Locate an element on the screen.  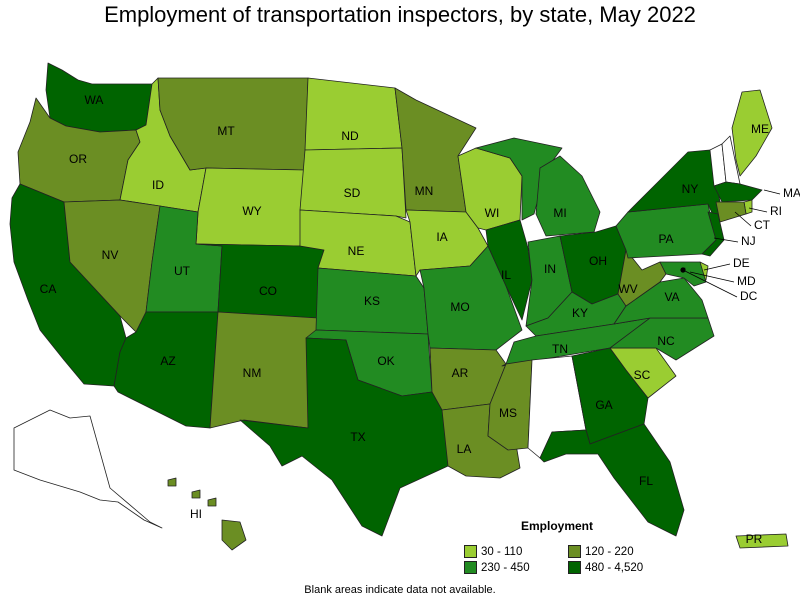
state-shape-nj is located at coordinates (713, 234).